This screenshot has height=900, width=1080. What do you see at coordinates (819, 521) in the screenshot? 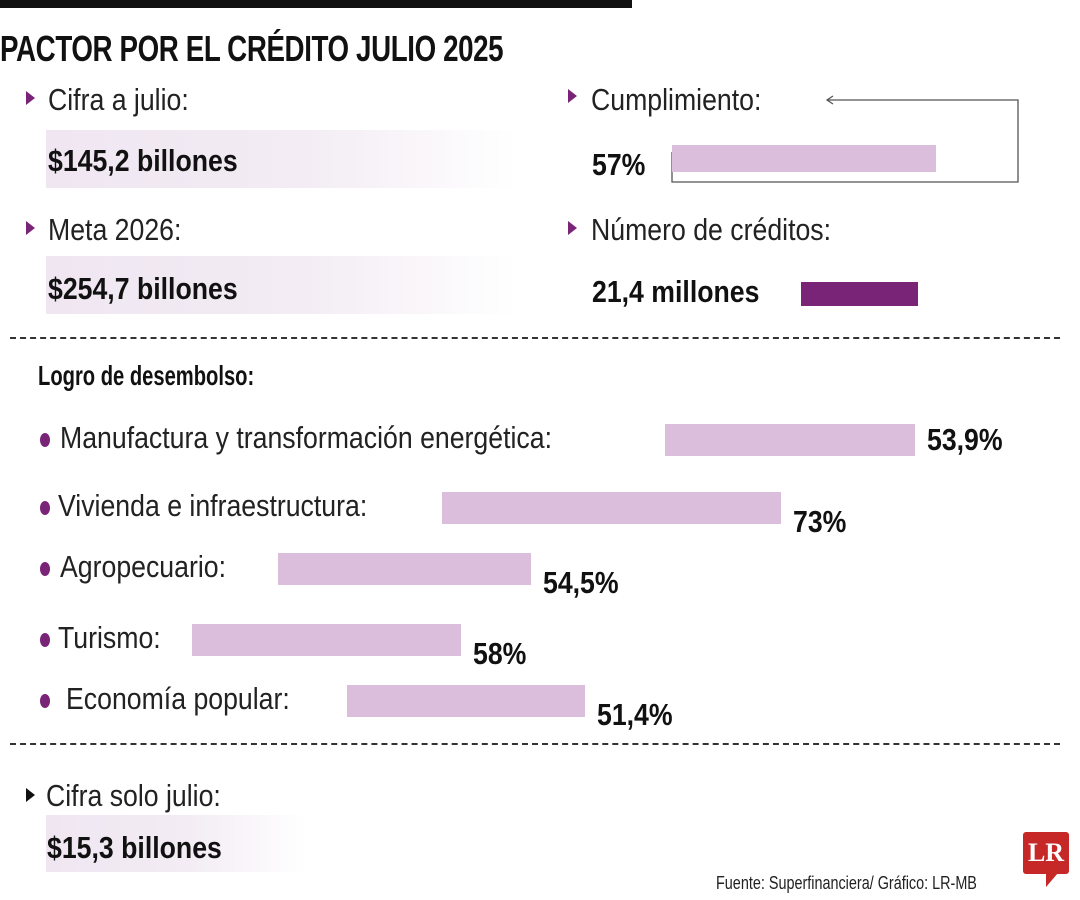
I see `value-label: 73%` at bounding box center [819, 521].